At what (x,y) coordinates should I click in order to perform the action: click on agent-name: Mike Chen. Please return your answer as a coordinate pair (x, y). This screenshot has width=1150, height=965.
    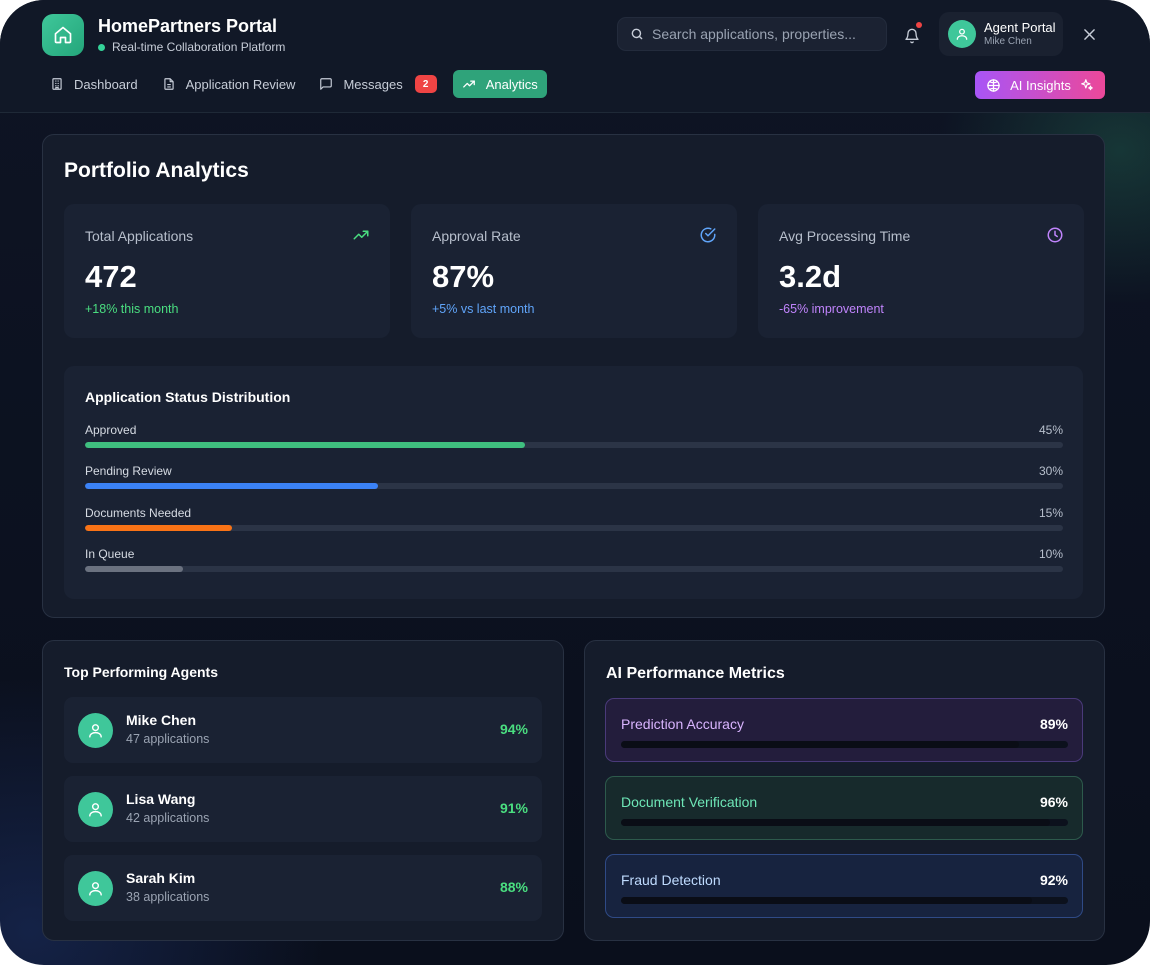
    Looking at the image, I should click on (161, 720).